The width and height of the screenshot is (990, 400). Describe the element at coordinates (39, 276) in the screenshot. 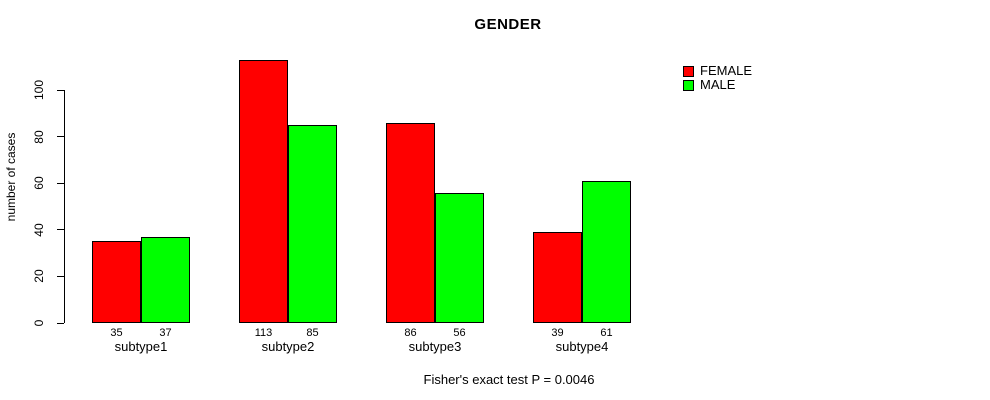

I see `y-tick-label: 20` at that location.